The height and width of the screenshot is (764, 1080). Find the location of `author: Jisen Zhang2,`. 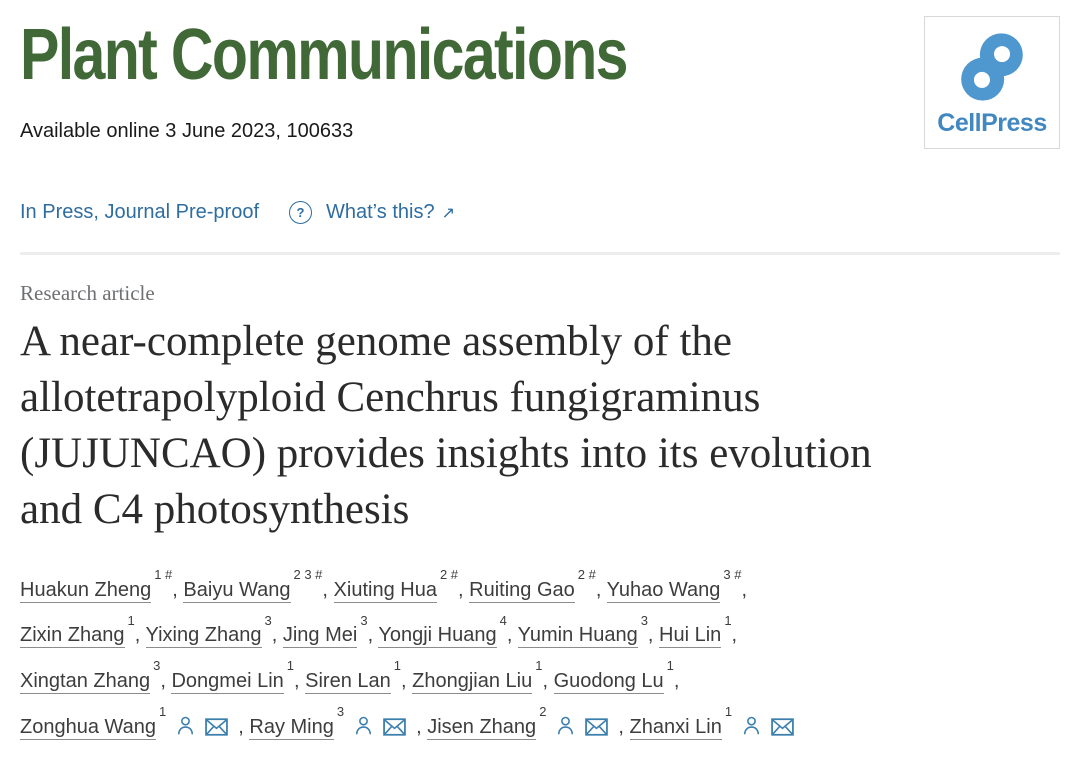

author: Jisen Zhang2, is located at coordinates (528, 722).